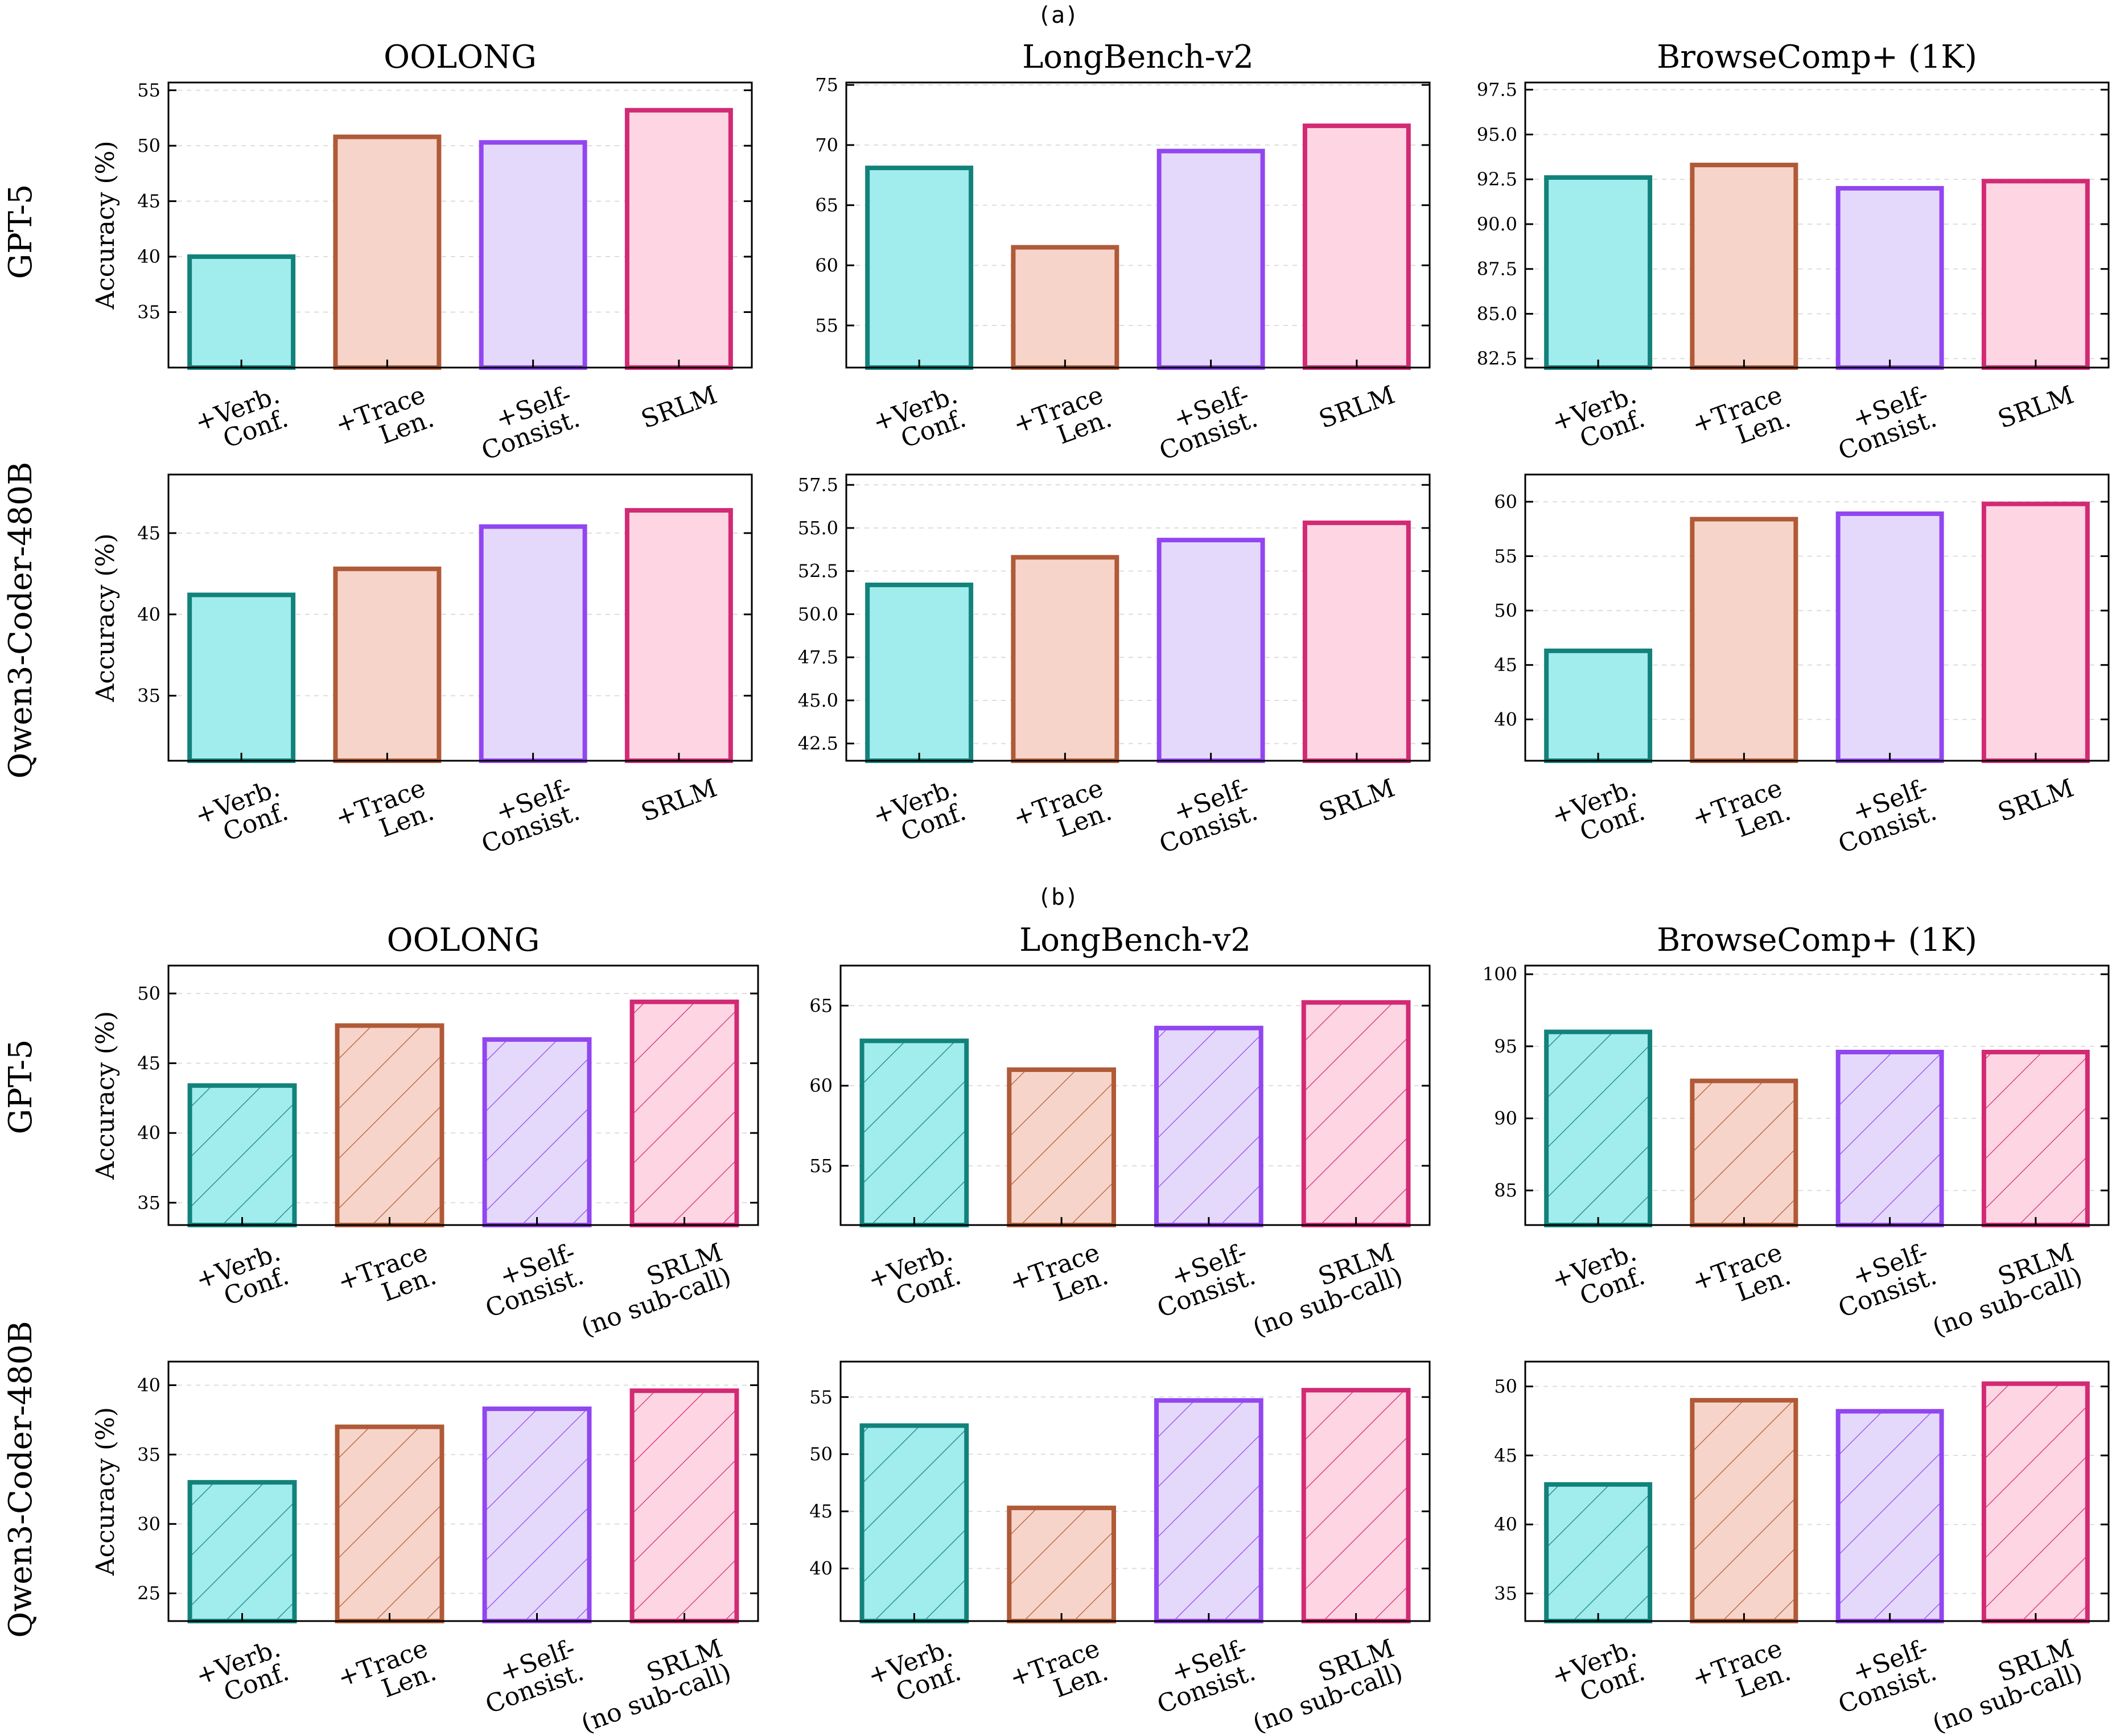 The image size is (2116, 1736). What do you see at coordinates (1505, 1118) in the screenshot?
I see `y-tick-label: 90` at bounding box center [1505, 1118].